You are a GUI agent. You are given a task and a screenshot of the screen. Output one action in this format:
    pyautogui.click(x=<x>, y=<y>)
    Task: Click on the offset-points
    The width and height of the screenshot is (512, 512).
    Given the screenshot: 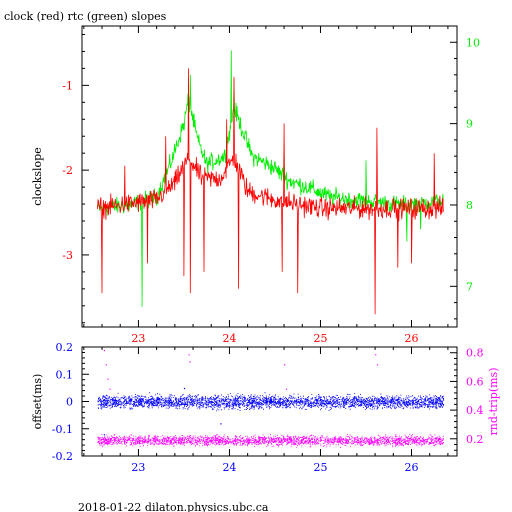 What is the action you would take?
    pyautogui.click(x=271, y=411)
    